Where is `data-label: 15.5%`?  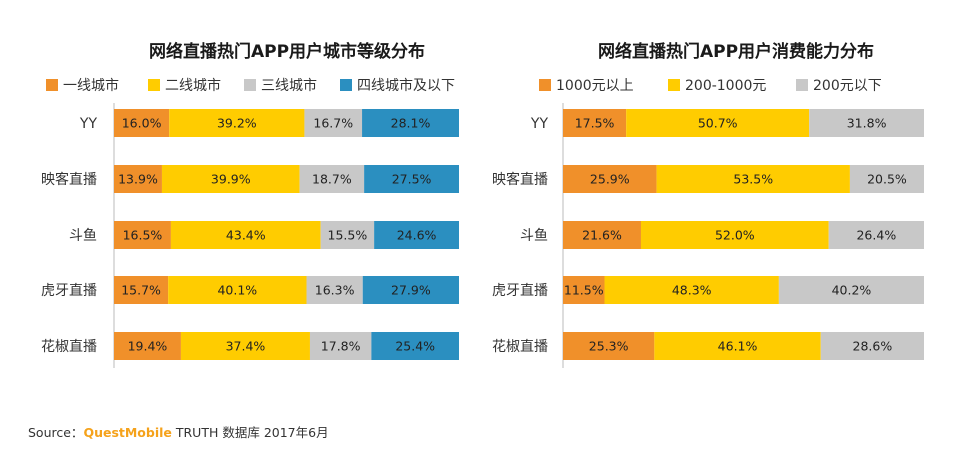
data-label: 15.5% is located at coordinates (348, 235).